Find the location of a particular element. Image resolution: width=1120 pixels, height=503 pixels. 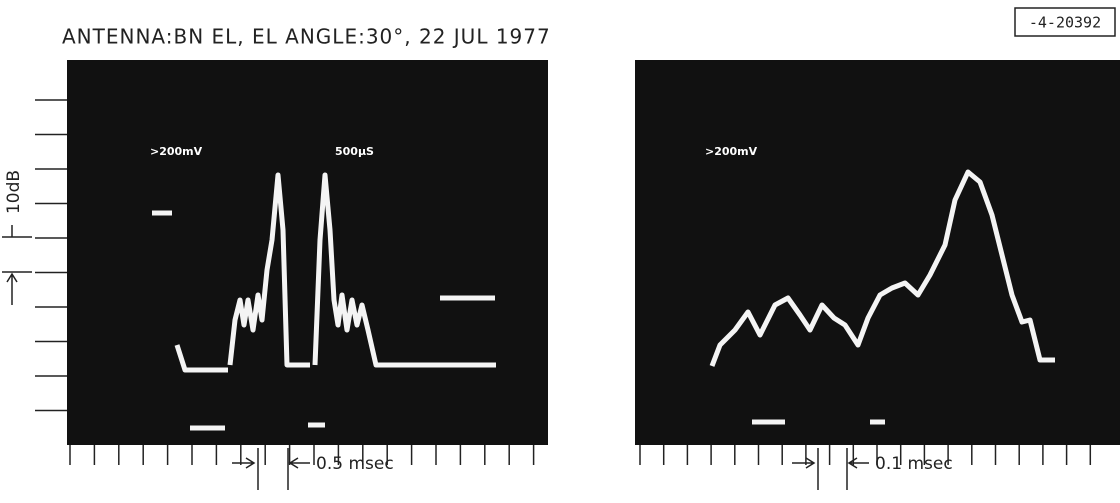

time-scale: 0.5 msec is located at coordinates (355, 464).